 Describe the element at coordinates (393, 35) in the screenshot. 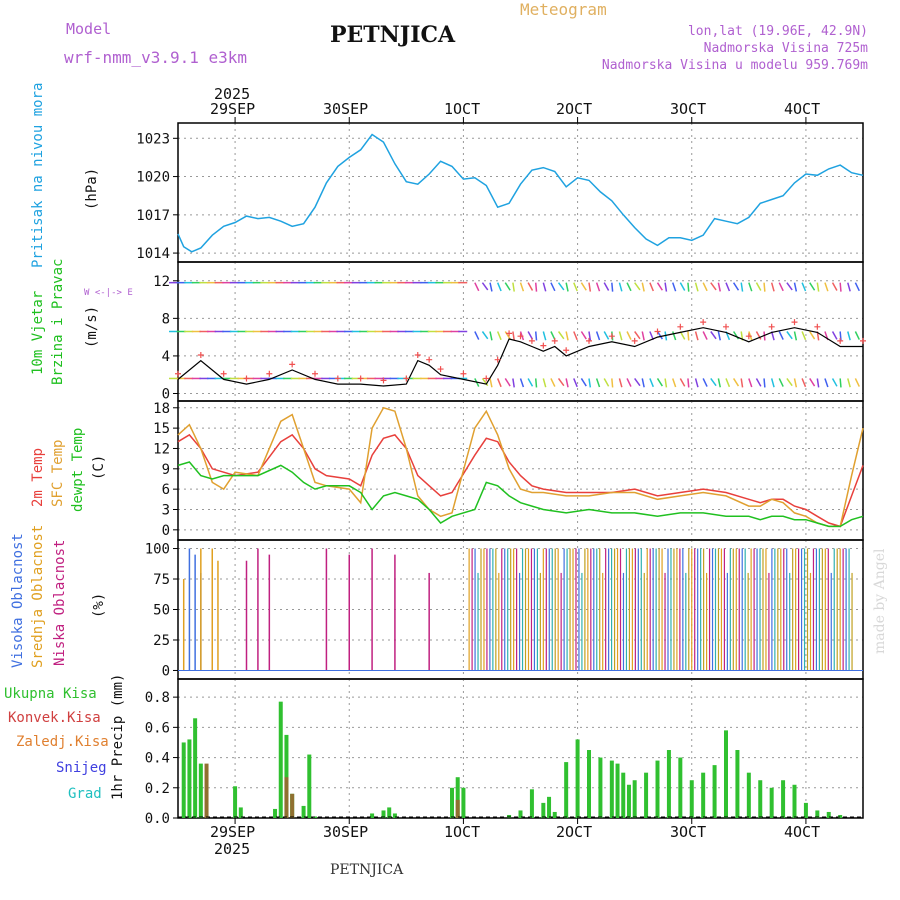

I see `station-title: PETNJICA` at that location.